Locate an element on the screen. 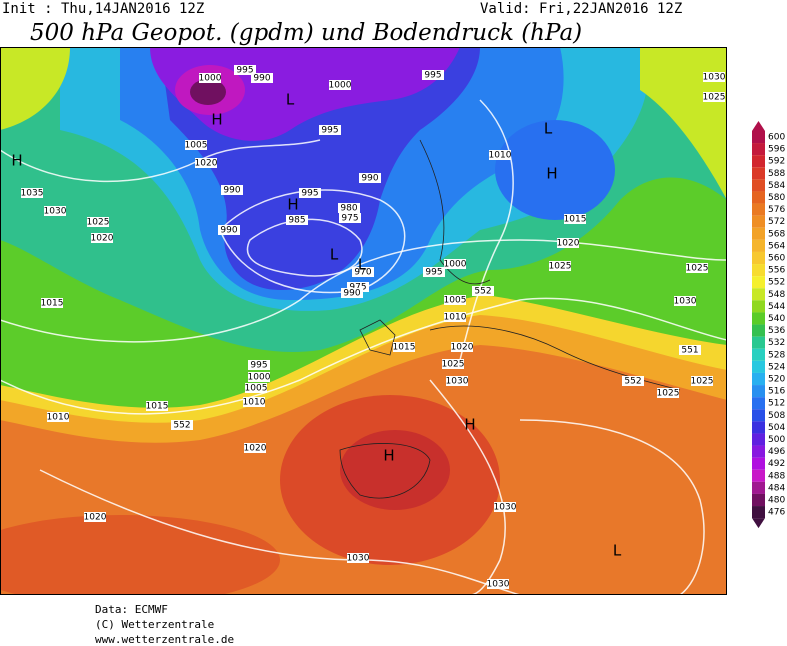  isobar-label: 975 is located at coordinates (357, 288).